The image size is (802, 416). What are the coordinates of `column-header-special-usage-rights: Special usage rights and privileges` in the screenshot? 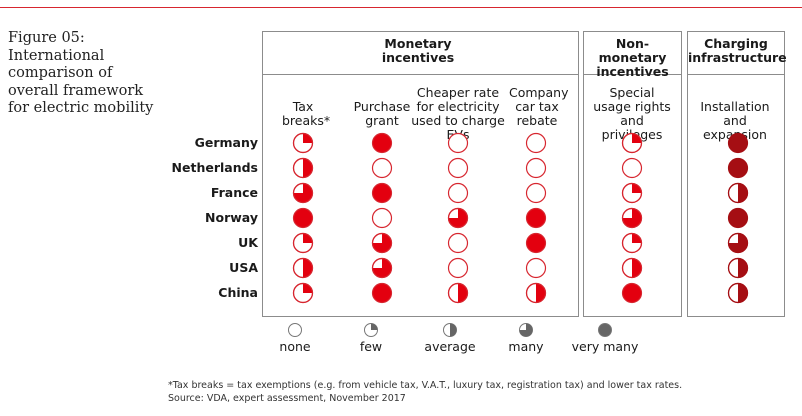 It's located at (632, 113).